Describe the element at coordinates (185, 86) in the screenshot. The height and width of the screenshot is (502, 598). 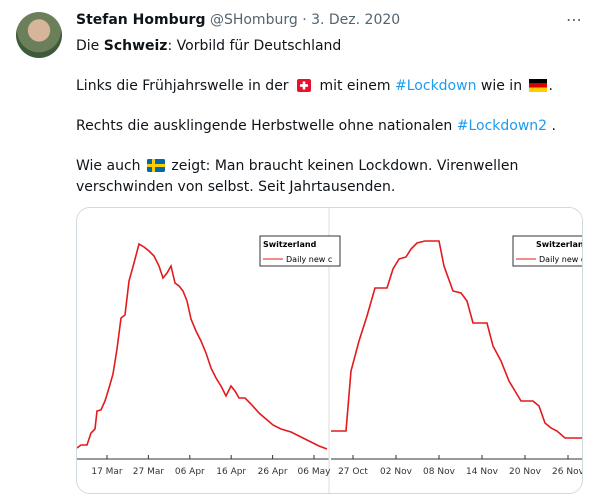
I see `text: Links die Frühjahrswelle in der` at that location.